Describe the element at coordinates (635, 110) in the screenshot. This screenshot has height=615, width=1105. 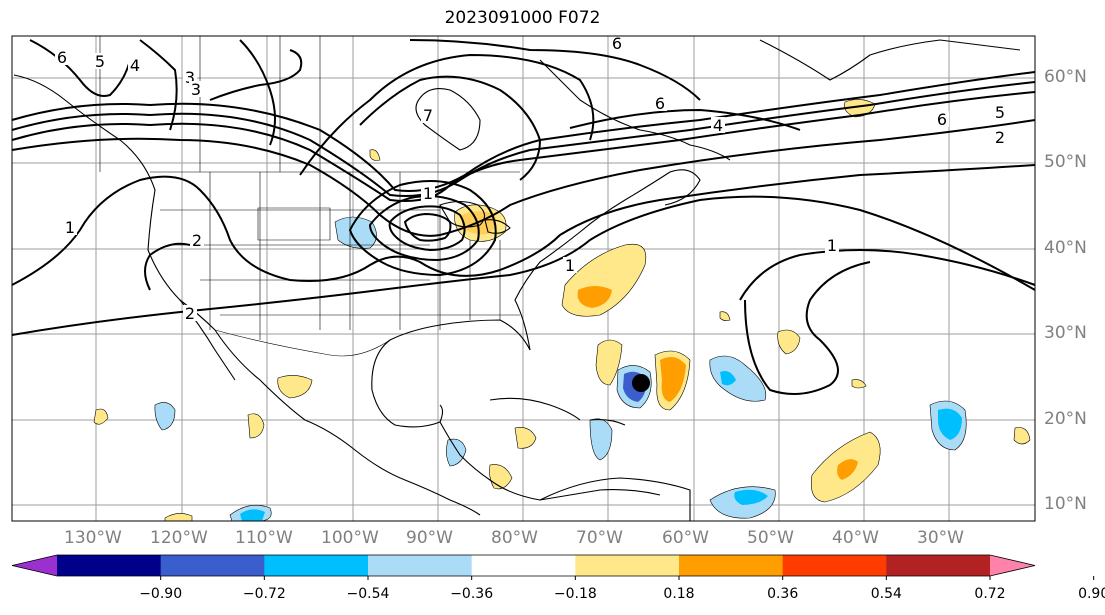
I see `labrador` at that location.